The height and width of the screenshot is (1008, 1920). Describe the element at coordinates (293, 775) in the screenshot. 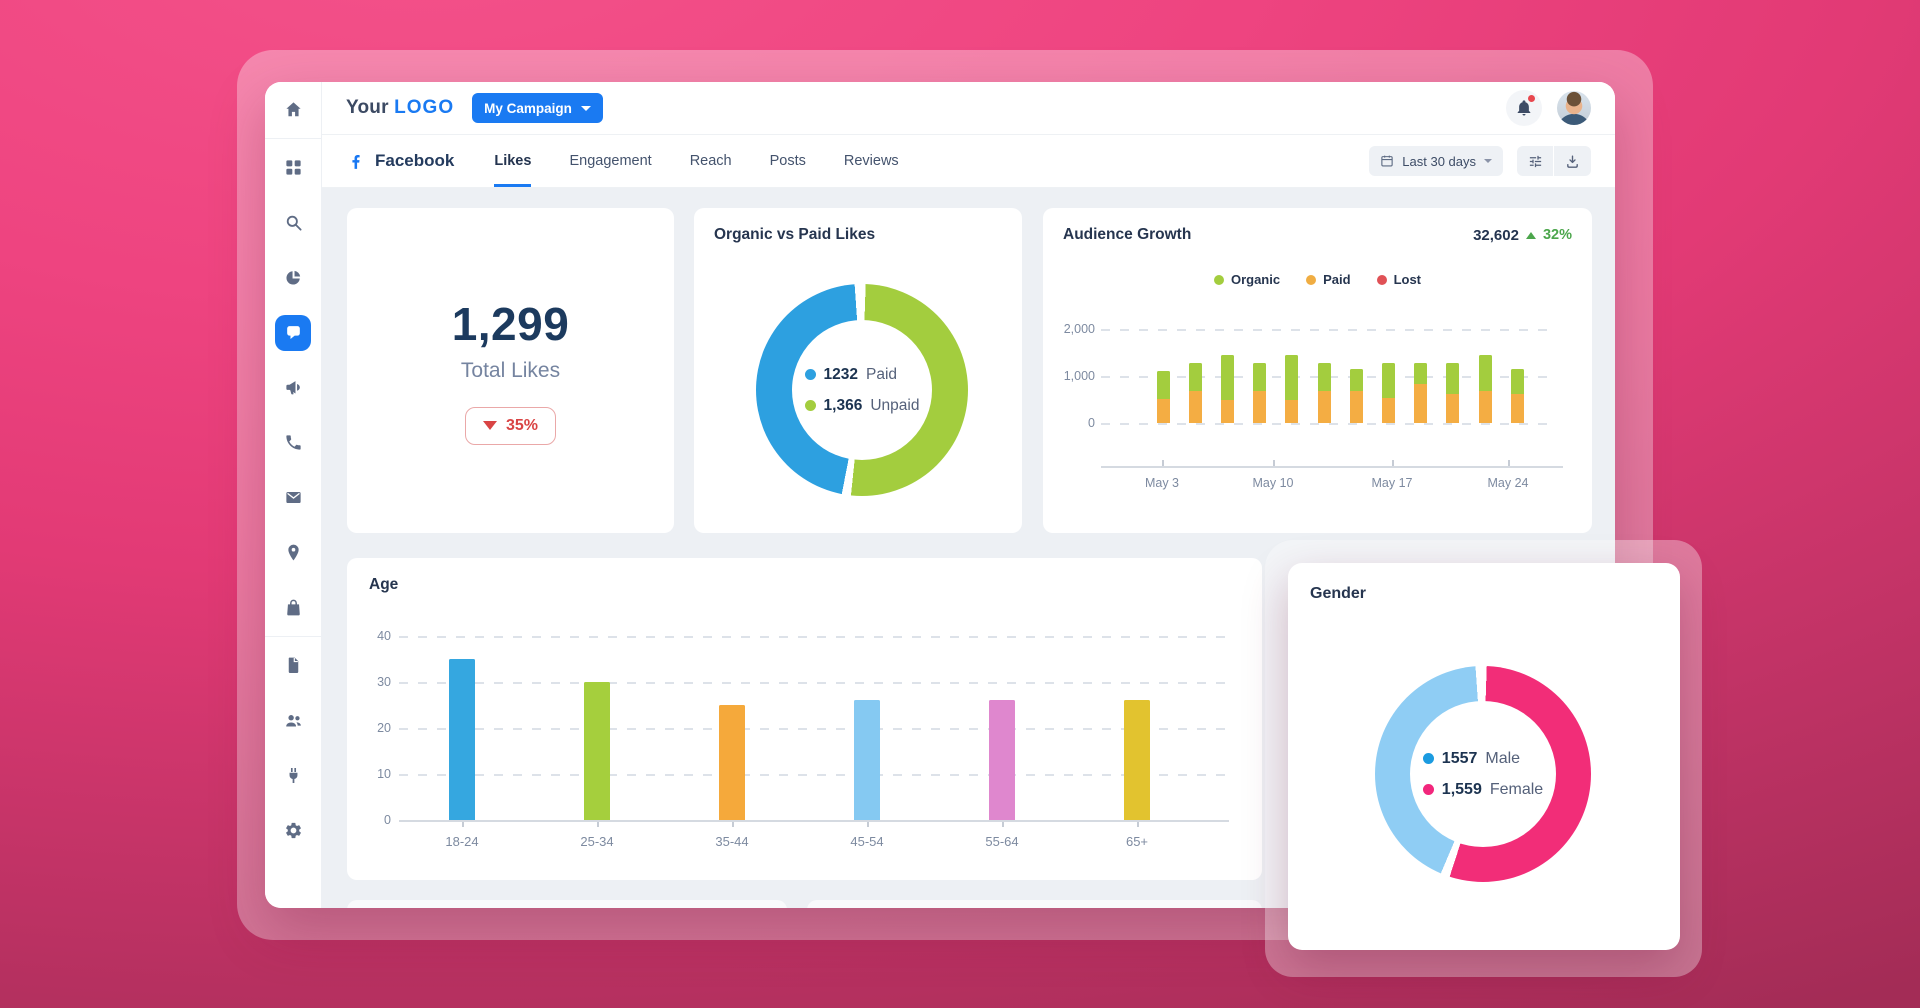

I see `sidebar-item-integrations` at that location.